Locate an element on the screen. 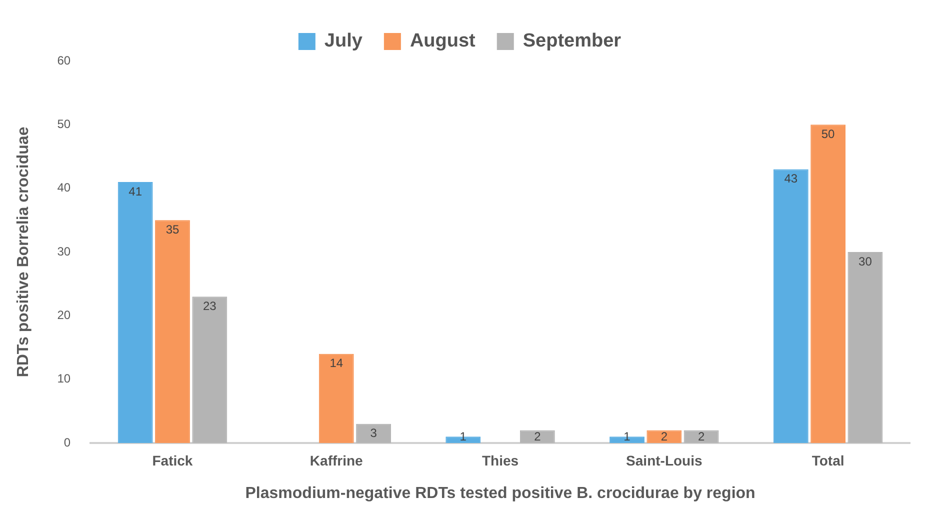 Image resolution: width=925 pixels, height=512 pixels. x-tick-label: Fatick is located at coordinates (172, 460).